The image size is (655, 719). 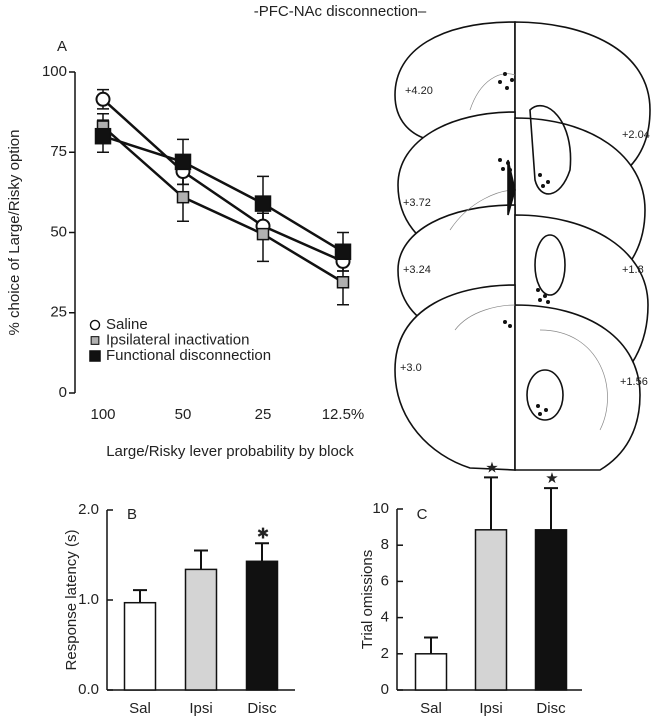 I want to click on y-axis-label: % choice of Large/Risky option, so click(x=14, y=233).